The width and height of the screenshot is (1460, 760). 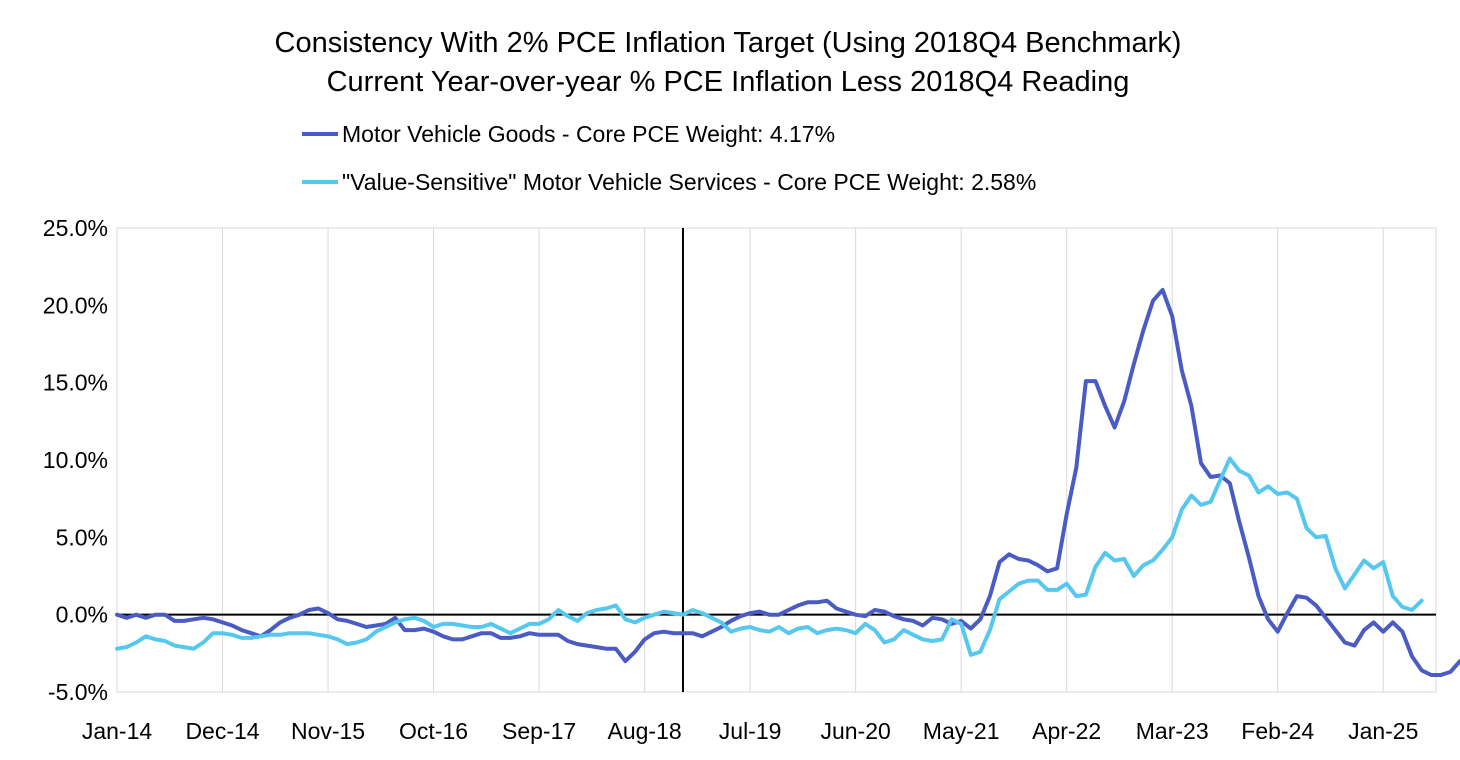 What do you see at coordinates (1277, 731) in the screenshot?
I see `x-tick-label: Feb-24` at bounding box center [1277, 731].